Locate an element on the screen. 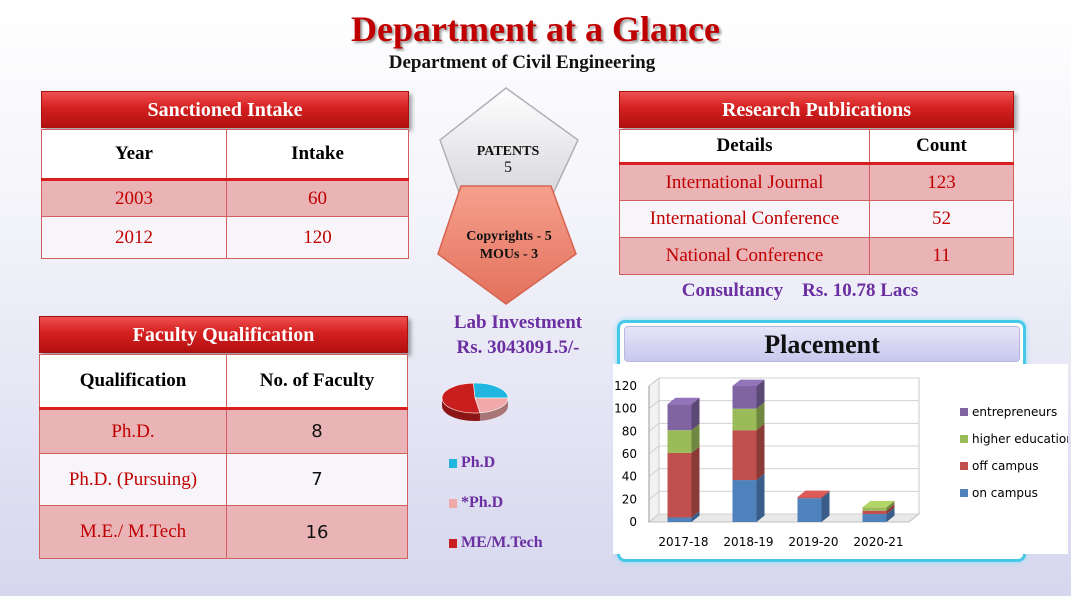 The image size is (1071, 596). x-tick-label: 2019-20 is located at coordinates (813, 542).